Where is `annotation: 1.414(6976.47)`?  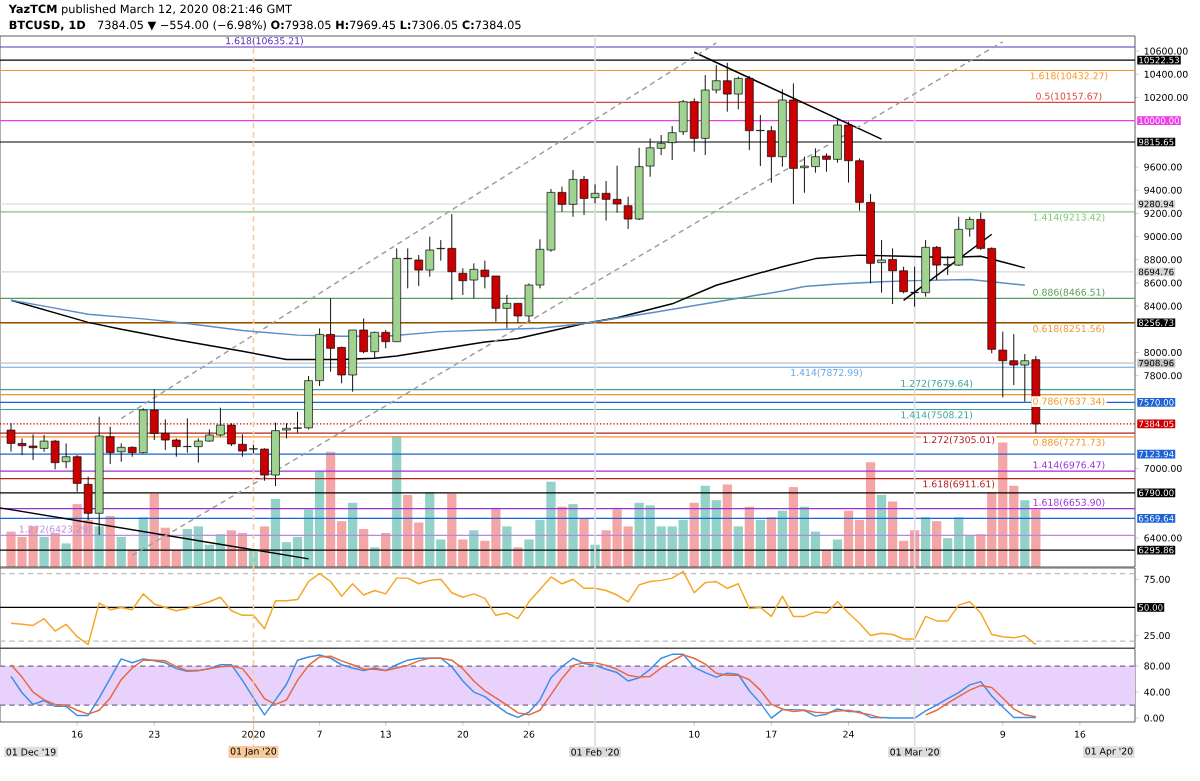 annotation: 1.414(6976.47) is located at coordinates (1069, 465).